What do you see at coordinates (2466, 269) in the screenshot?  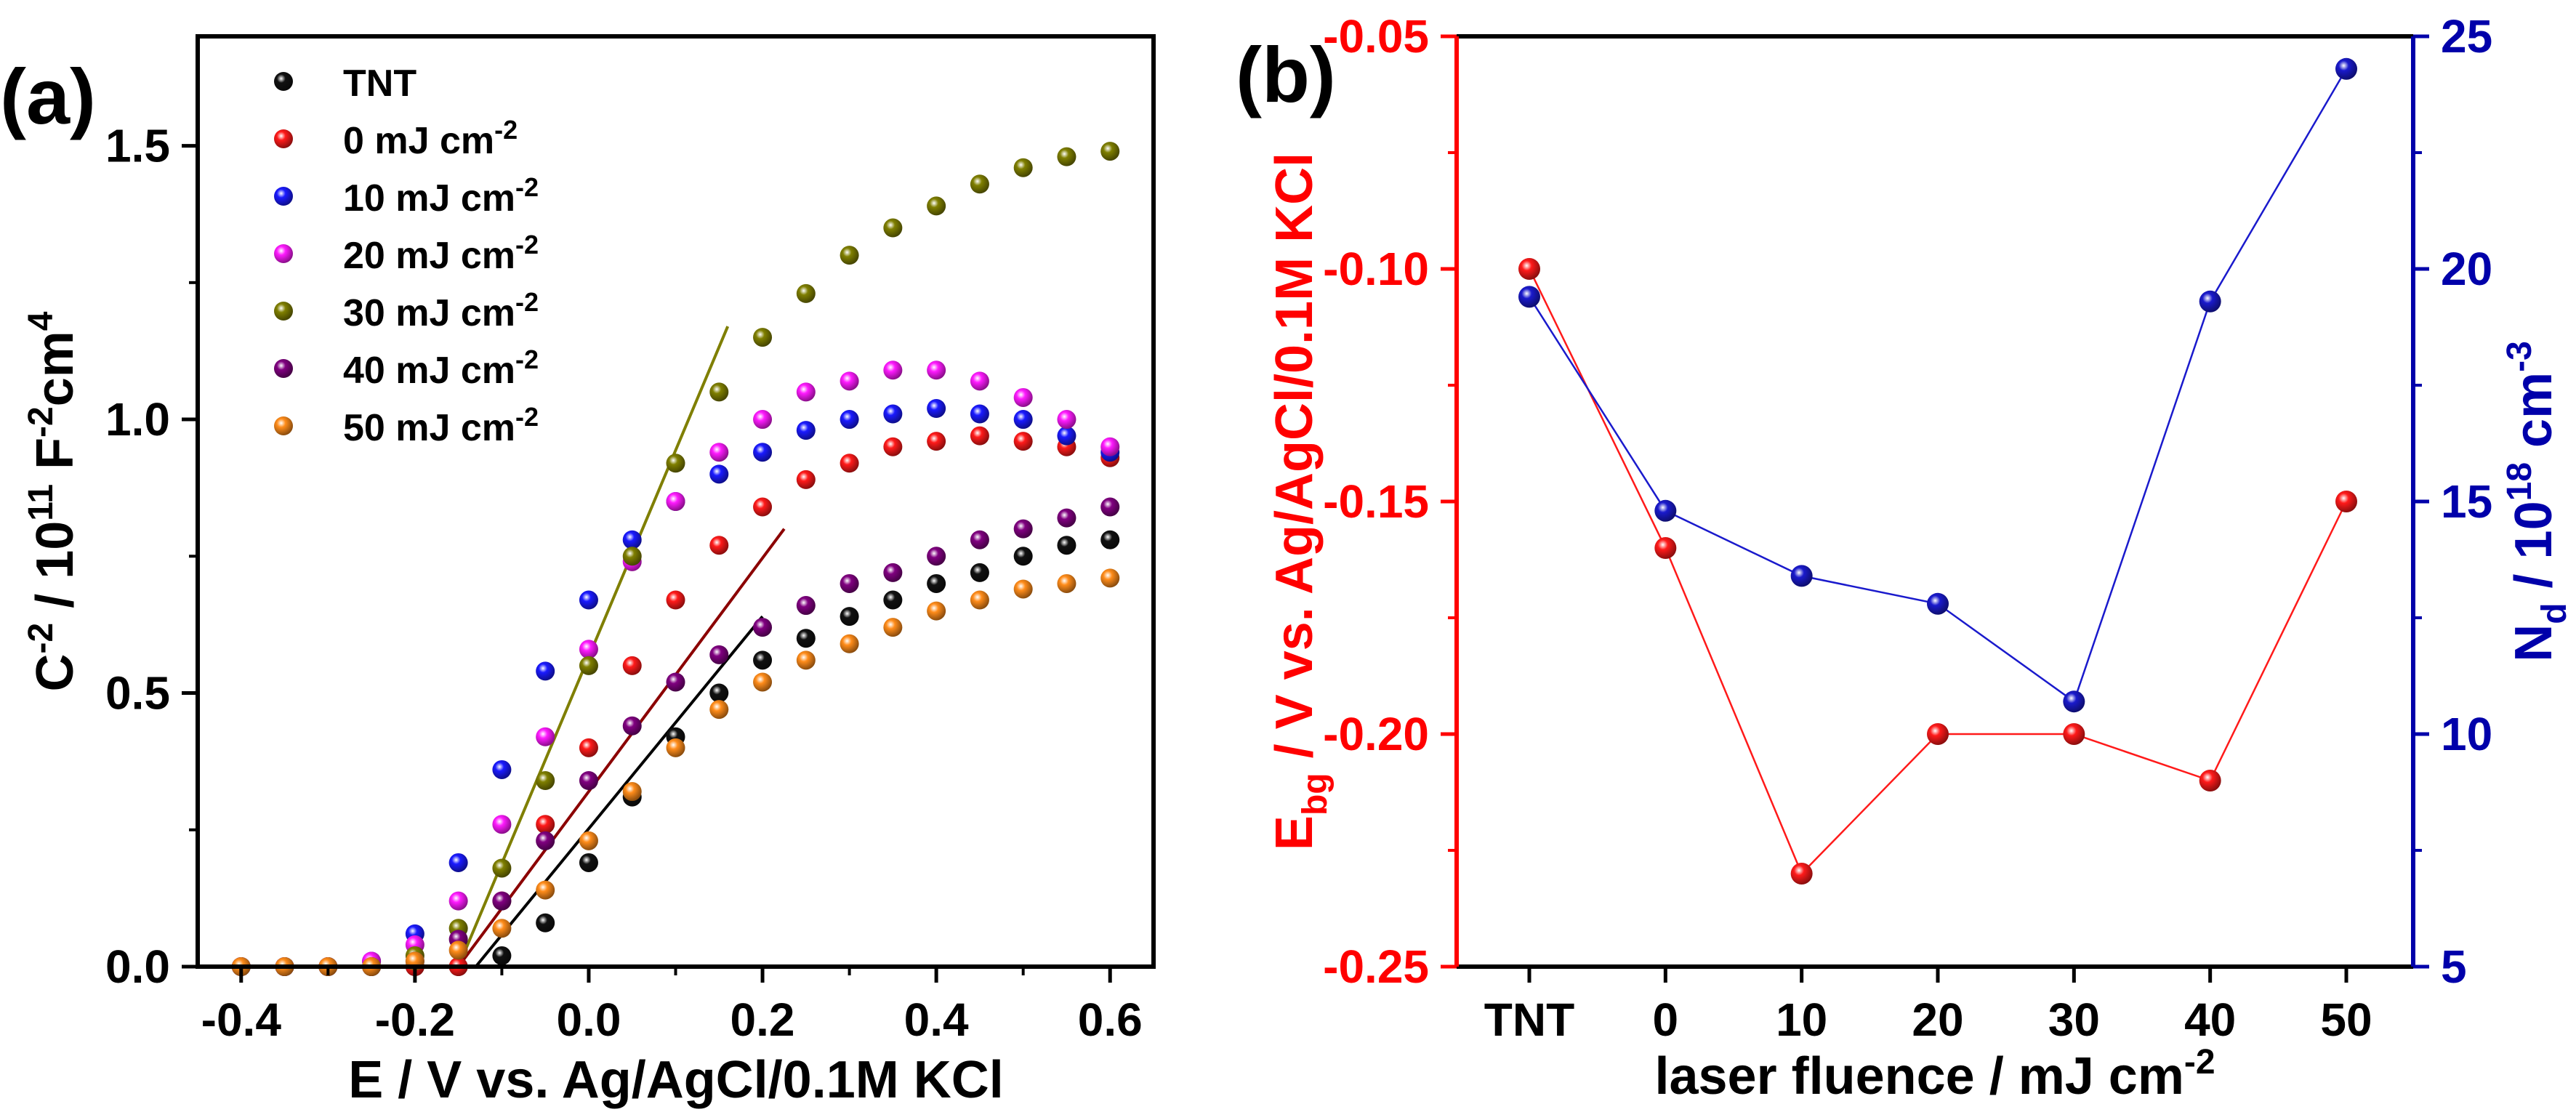 I see `right-y-tick-label: 20` at bounding box center [2466, 269].